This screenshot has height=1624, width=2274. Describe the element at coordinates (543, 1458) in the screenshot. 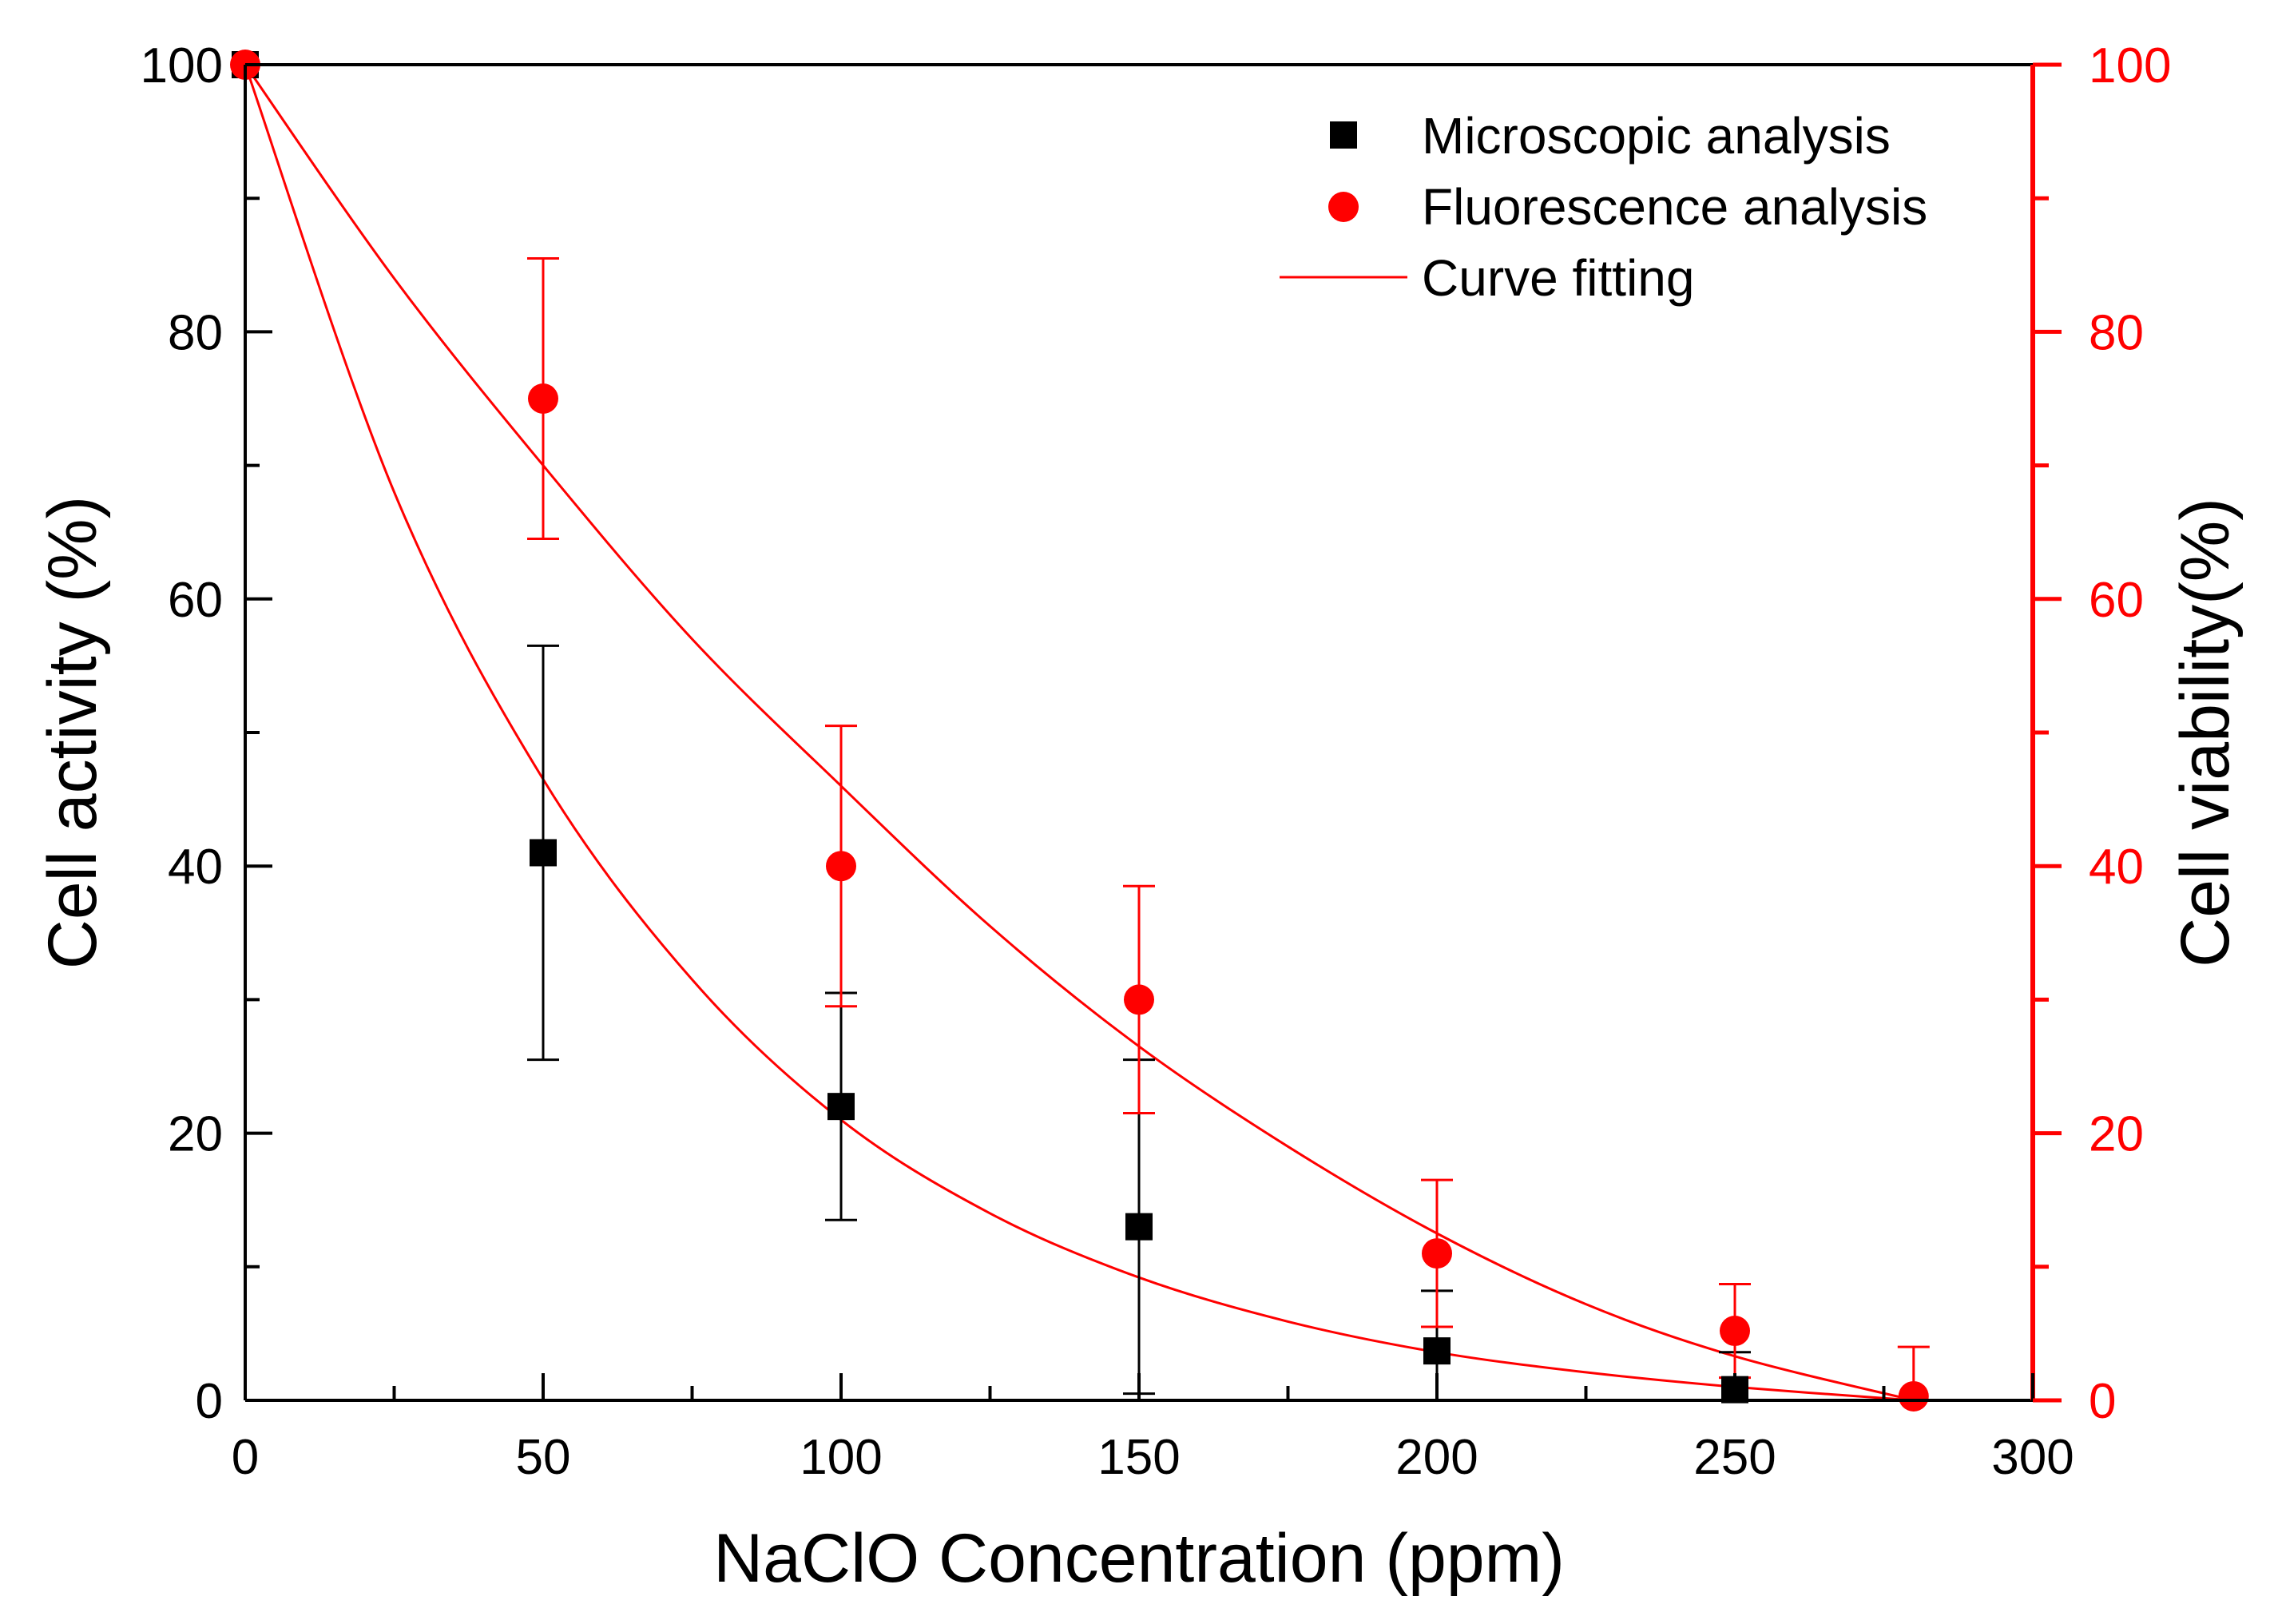

I see `x-tick-label: 50` at that location.